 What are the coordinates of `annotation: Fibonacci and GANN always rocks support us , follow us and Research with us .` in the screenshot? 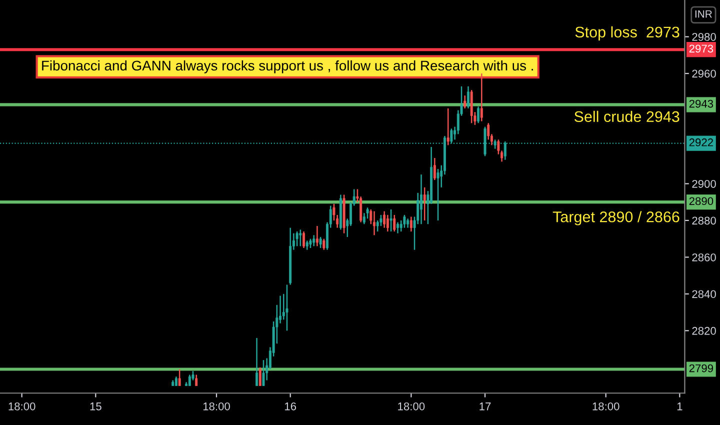 It's located at (287, 67).